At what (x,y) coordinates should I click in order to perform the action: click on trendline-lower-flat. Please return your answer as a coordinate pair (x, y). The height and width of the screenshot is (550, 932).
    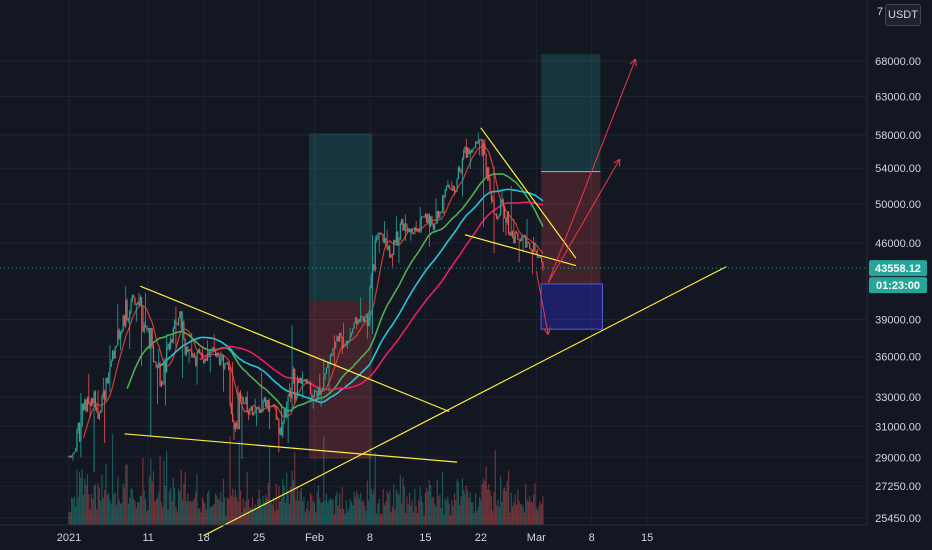
    Looking at the image, I should click on (291, 448).